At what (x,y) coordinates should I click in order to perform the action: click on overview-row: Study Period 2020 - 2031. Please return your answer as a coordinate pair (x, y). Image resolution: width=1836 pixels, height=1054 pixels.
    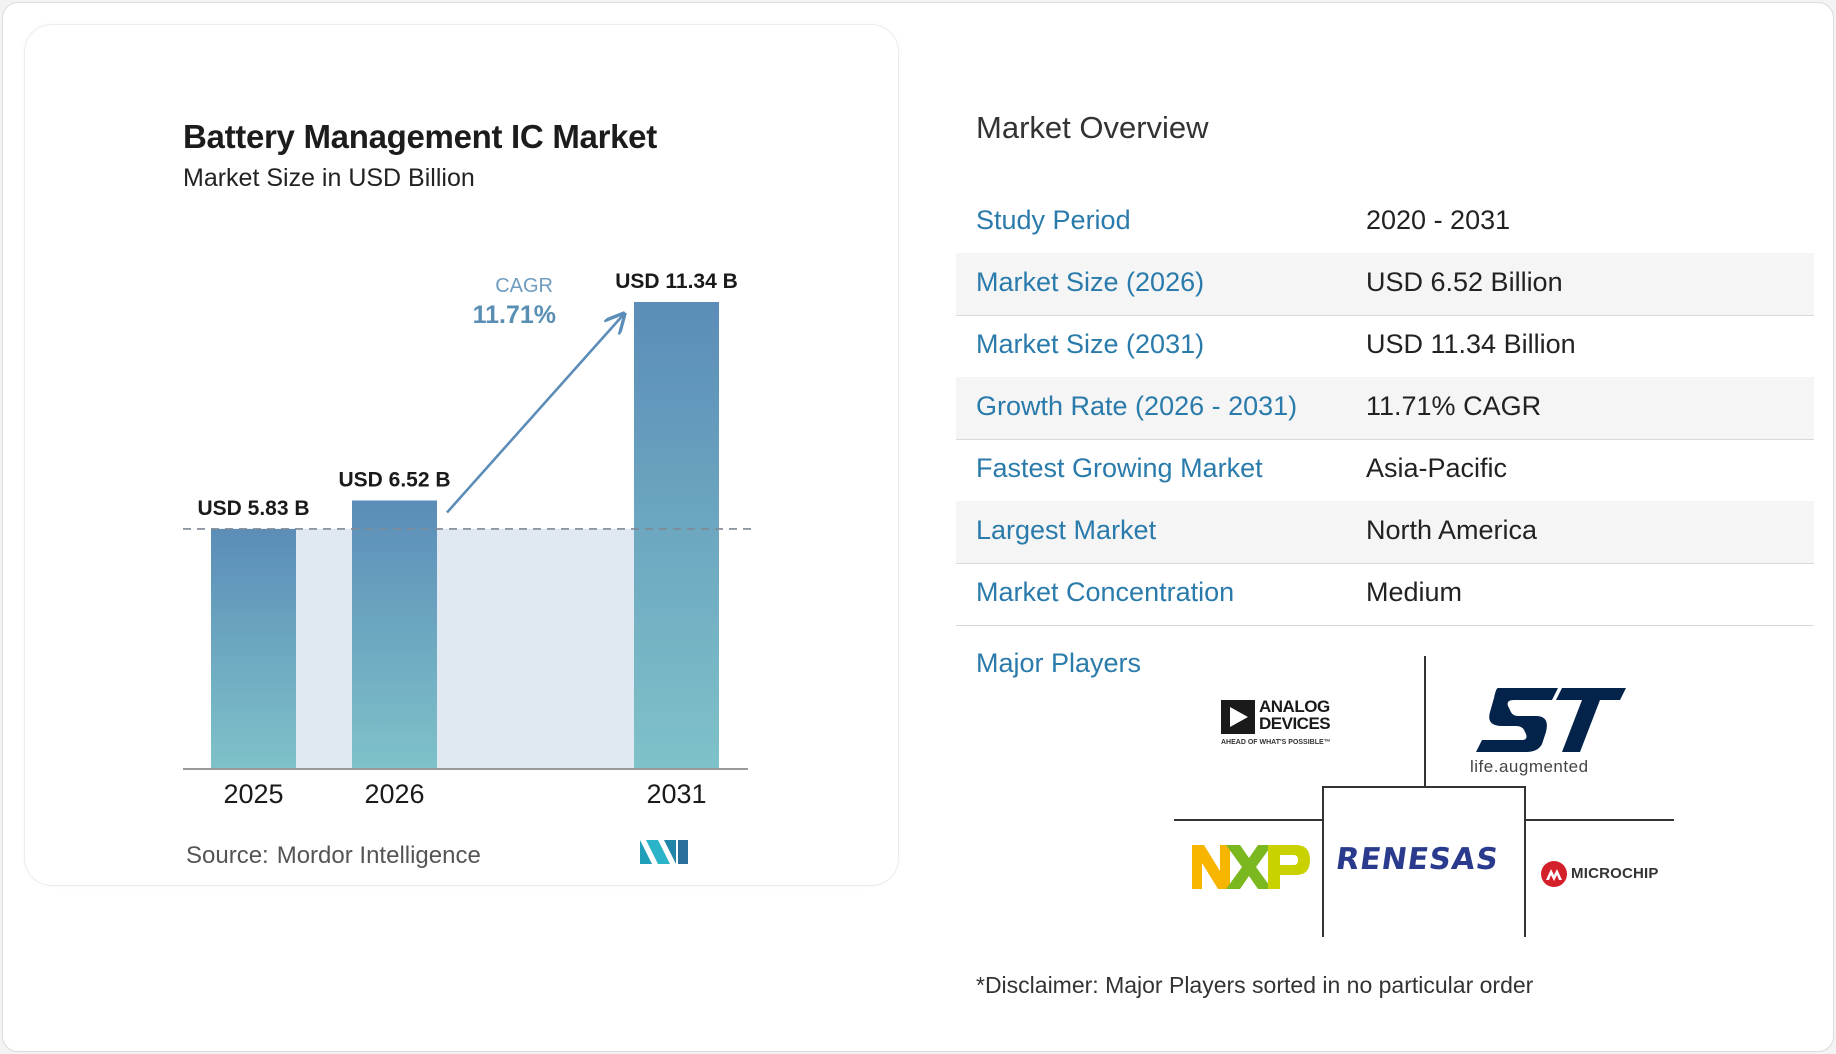
    Looking at the image, I should click on (1385, 222).